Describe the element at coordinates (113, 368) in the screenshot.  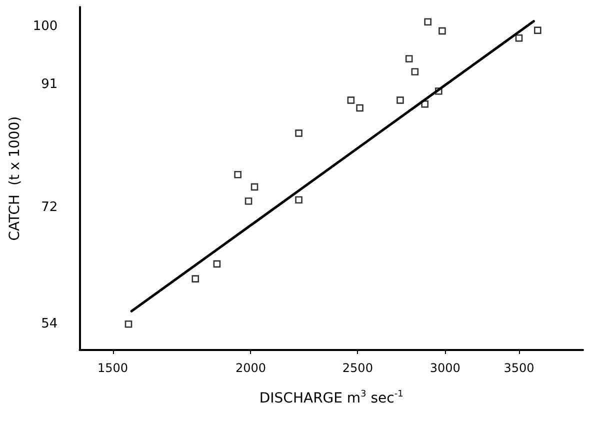
I see `x-tick-label: 1500` at that location.